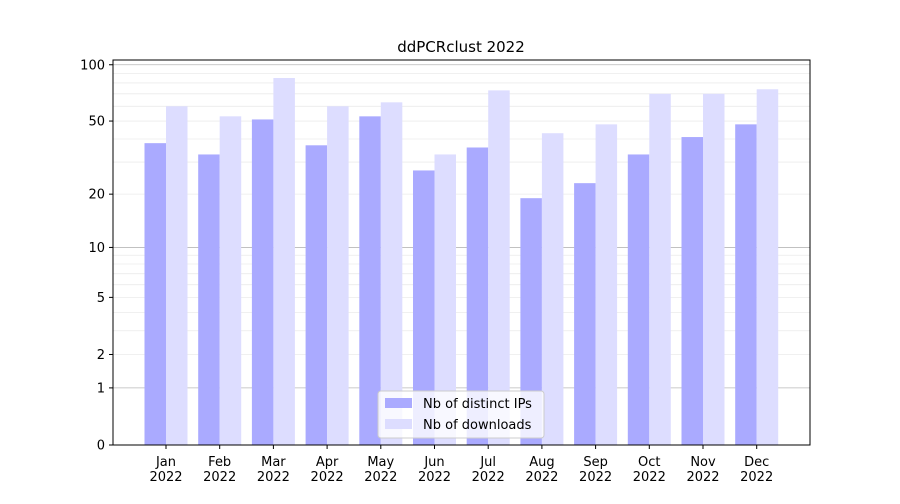 The width and height of the screenshot is (900, 504). What do you see at coordinates (703, 462) in the screenshot?
I see `x-tick-label-month: Nov` at bounding box center [703, 462].